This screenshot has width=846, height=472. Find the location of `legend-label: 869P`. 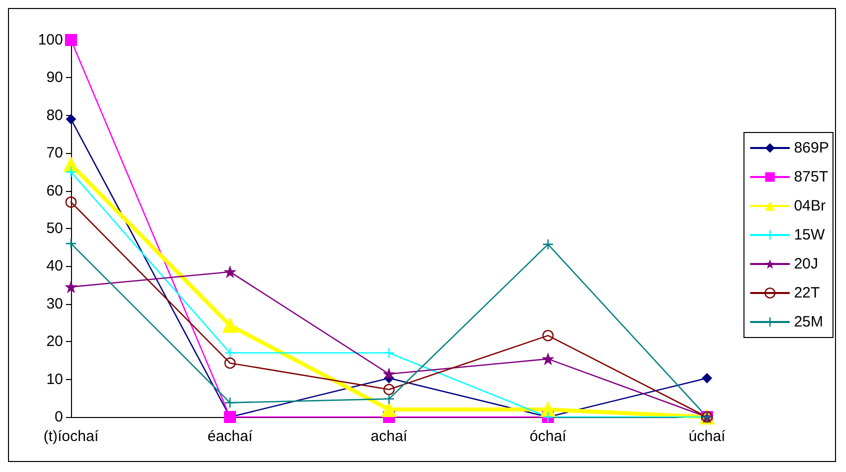

legend-label: 869P is located at coordinates (812, 148).